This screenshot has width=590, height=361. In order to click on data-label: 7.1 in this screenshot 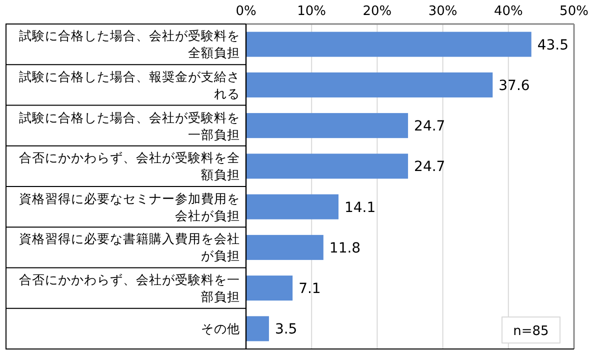, I will do `click(309, 289)`.